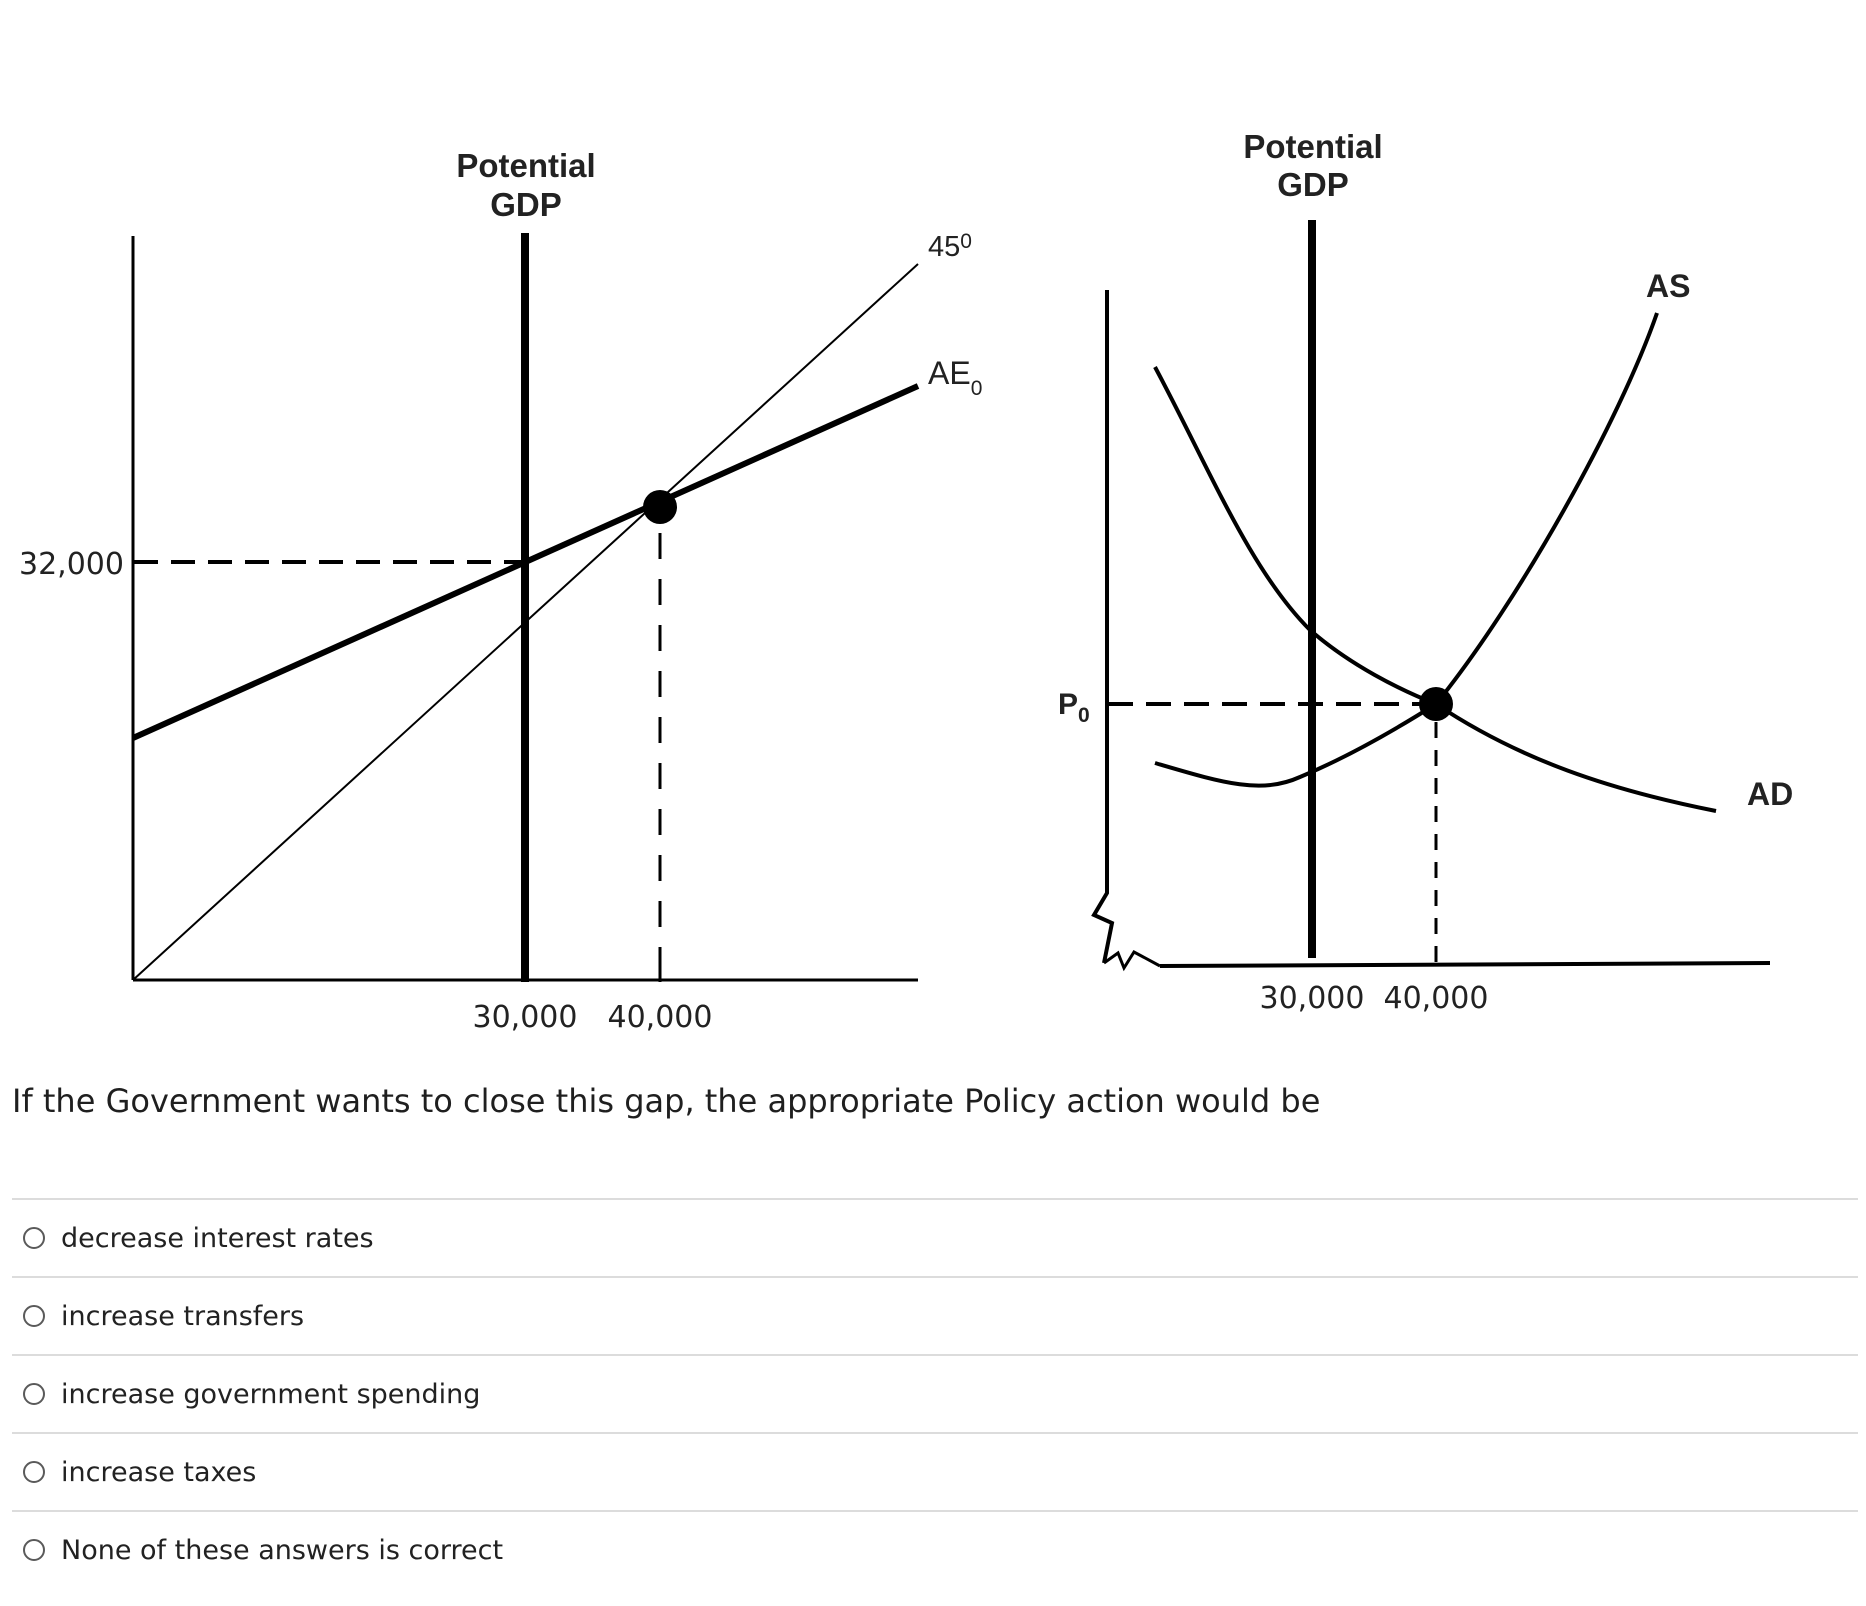 Image resolution: width=1866 pixels, height=1606 pixels. I want to click on left-potential-label-line2: GDP, so click(526, 204).